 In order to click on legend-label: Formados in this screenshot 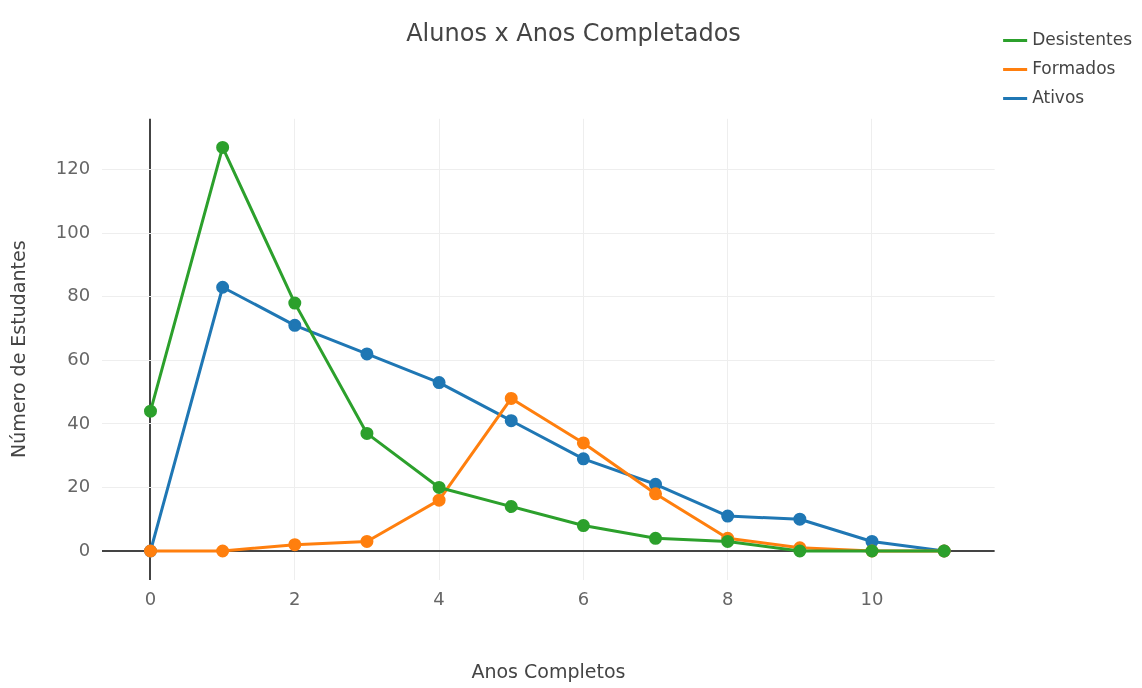, I will do `click(1074, 67)`.